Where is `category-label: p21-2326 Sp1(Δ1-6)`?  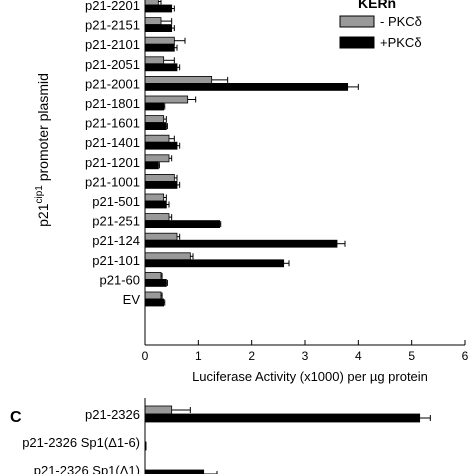
category-label: p21-2326 Sp1(Δ1-6) is located at coordinates (81, 442).